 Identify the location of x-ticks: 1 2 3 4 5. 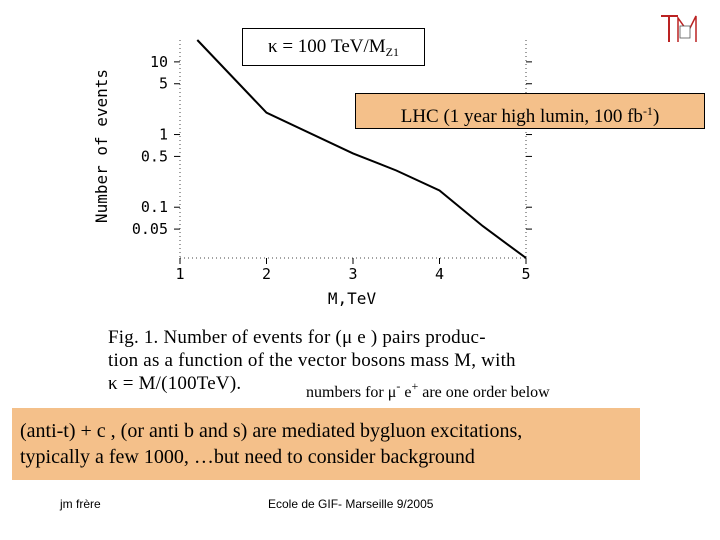
(353, 270).